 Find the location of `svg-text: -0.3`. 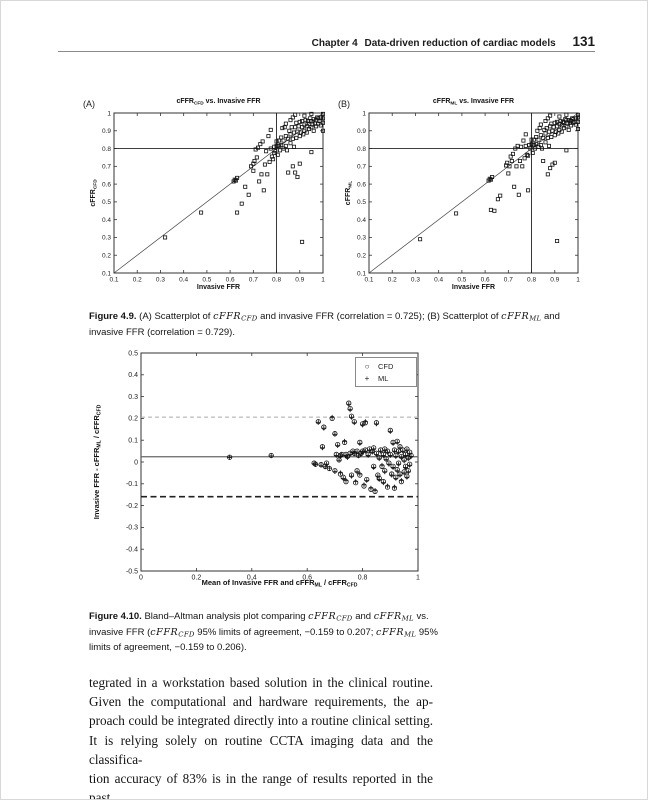

svg-text: -0.3 is located at coordinates (132, 528).